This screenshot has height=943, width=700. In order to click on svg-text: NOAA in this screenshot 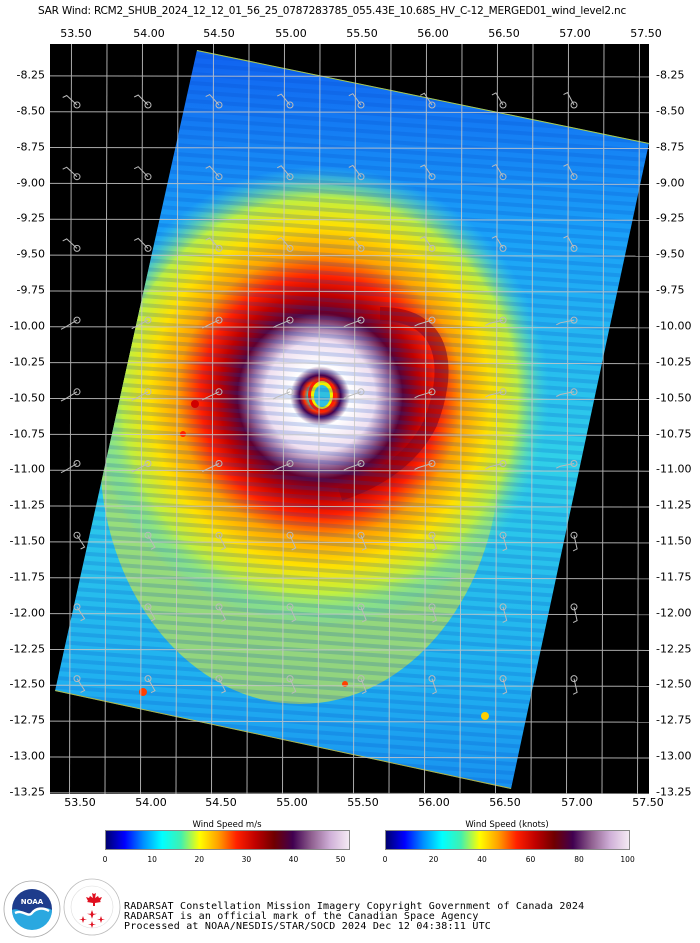, I will do `click(32, 902)`.